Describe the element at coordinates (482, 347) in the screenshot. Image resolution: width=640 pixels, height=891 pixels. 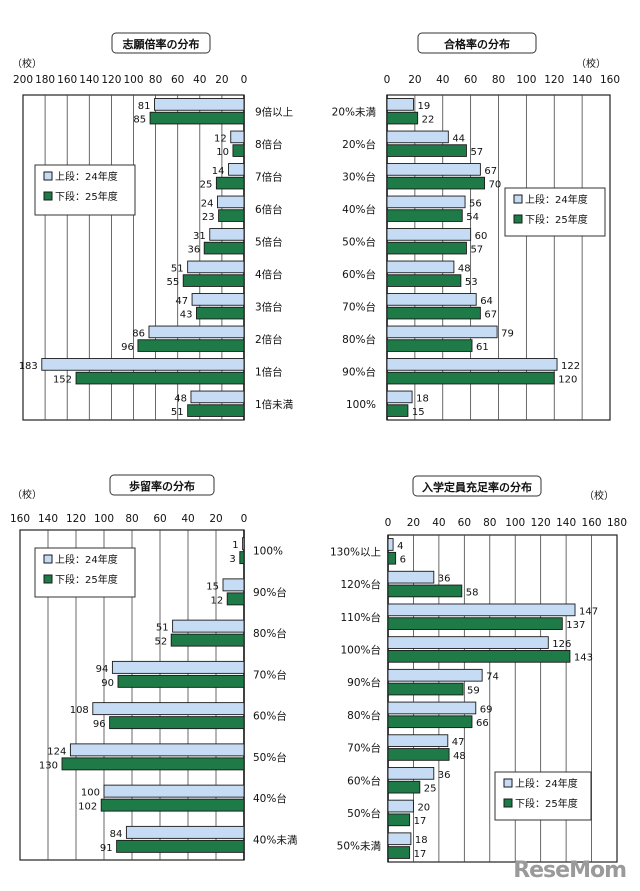
I see `data-label: 61` at that location.